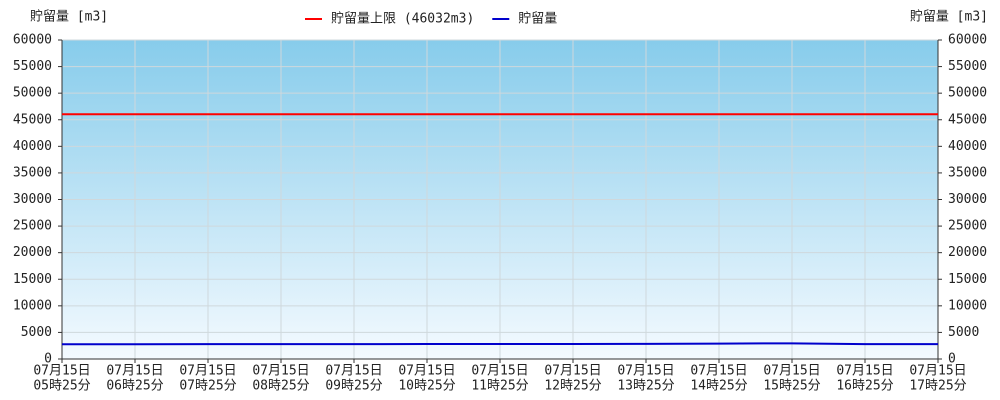 The width and height of the screenshot is (1000, 400). I want to click on y2-tick-label: 15000, so click(967, 279).